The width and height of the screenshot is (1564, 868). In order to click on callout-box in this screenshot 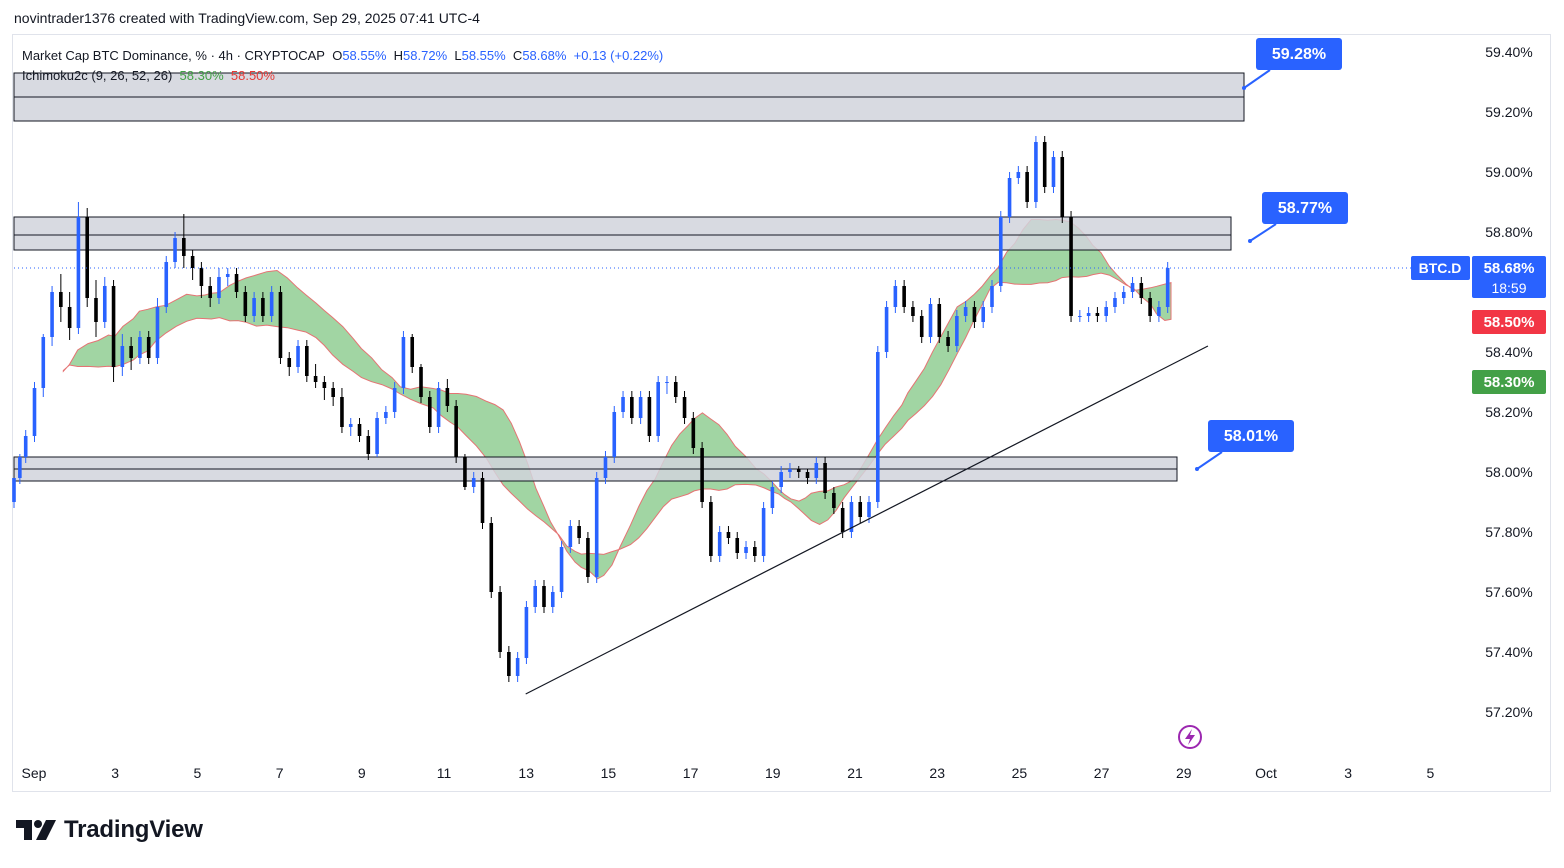, I will do `click(1251, 436)`.